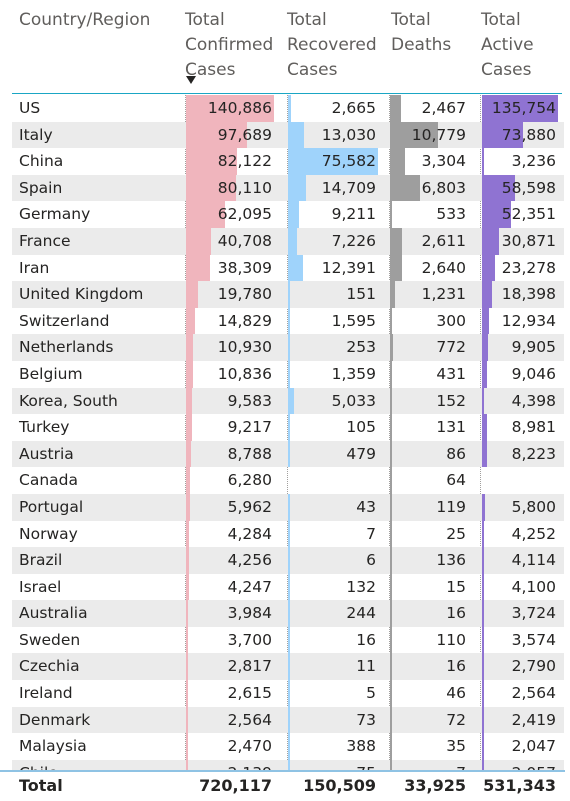 Image resolution: width=570 pixels, height=801 pixels. What do you see at coordinates (244, 187) in the screenshot?
I see `confirmed-value: 80,110` at bounding box center [244, 187].